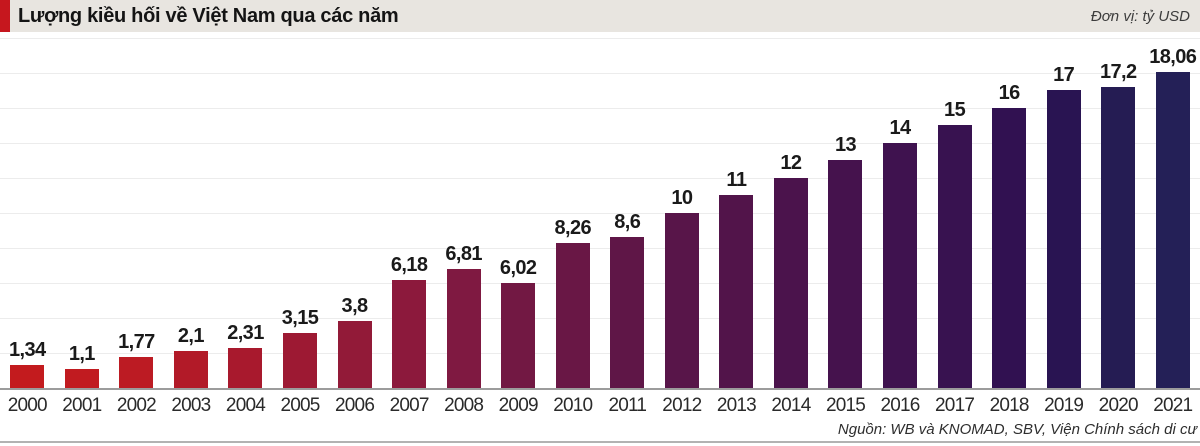  What do you see at coordinates (300, 318) in the screenshot?
I see `bar-value-label: 3,15` at bounding box center [300, 318].